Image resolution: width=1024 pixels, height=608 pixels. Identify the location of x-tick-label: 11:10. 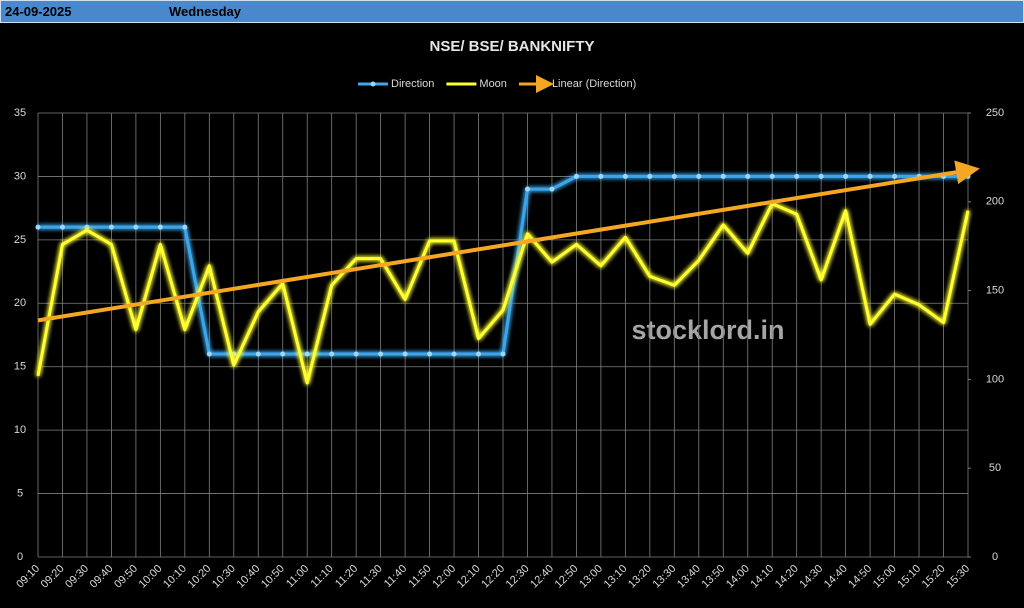
(321, 576).